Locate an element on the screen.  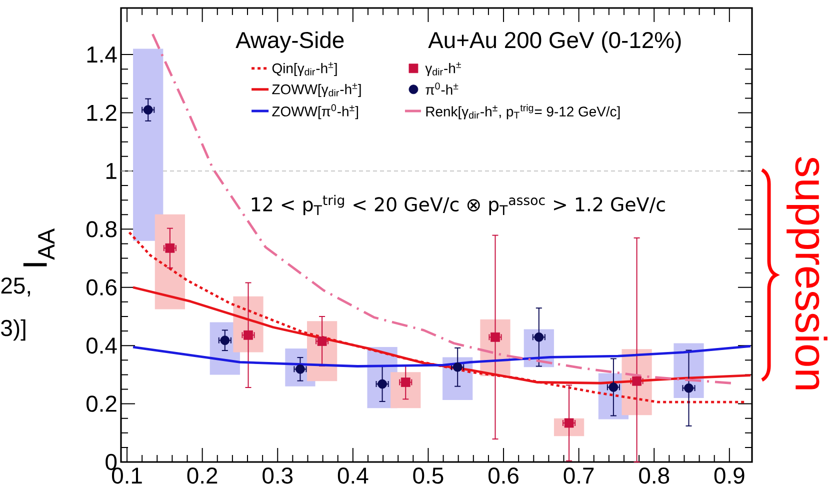
x-tick-label: 0.8 is located at coordinates (654, 476).